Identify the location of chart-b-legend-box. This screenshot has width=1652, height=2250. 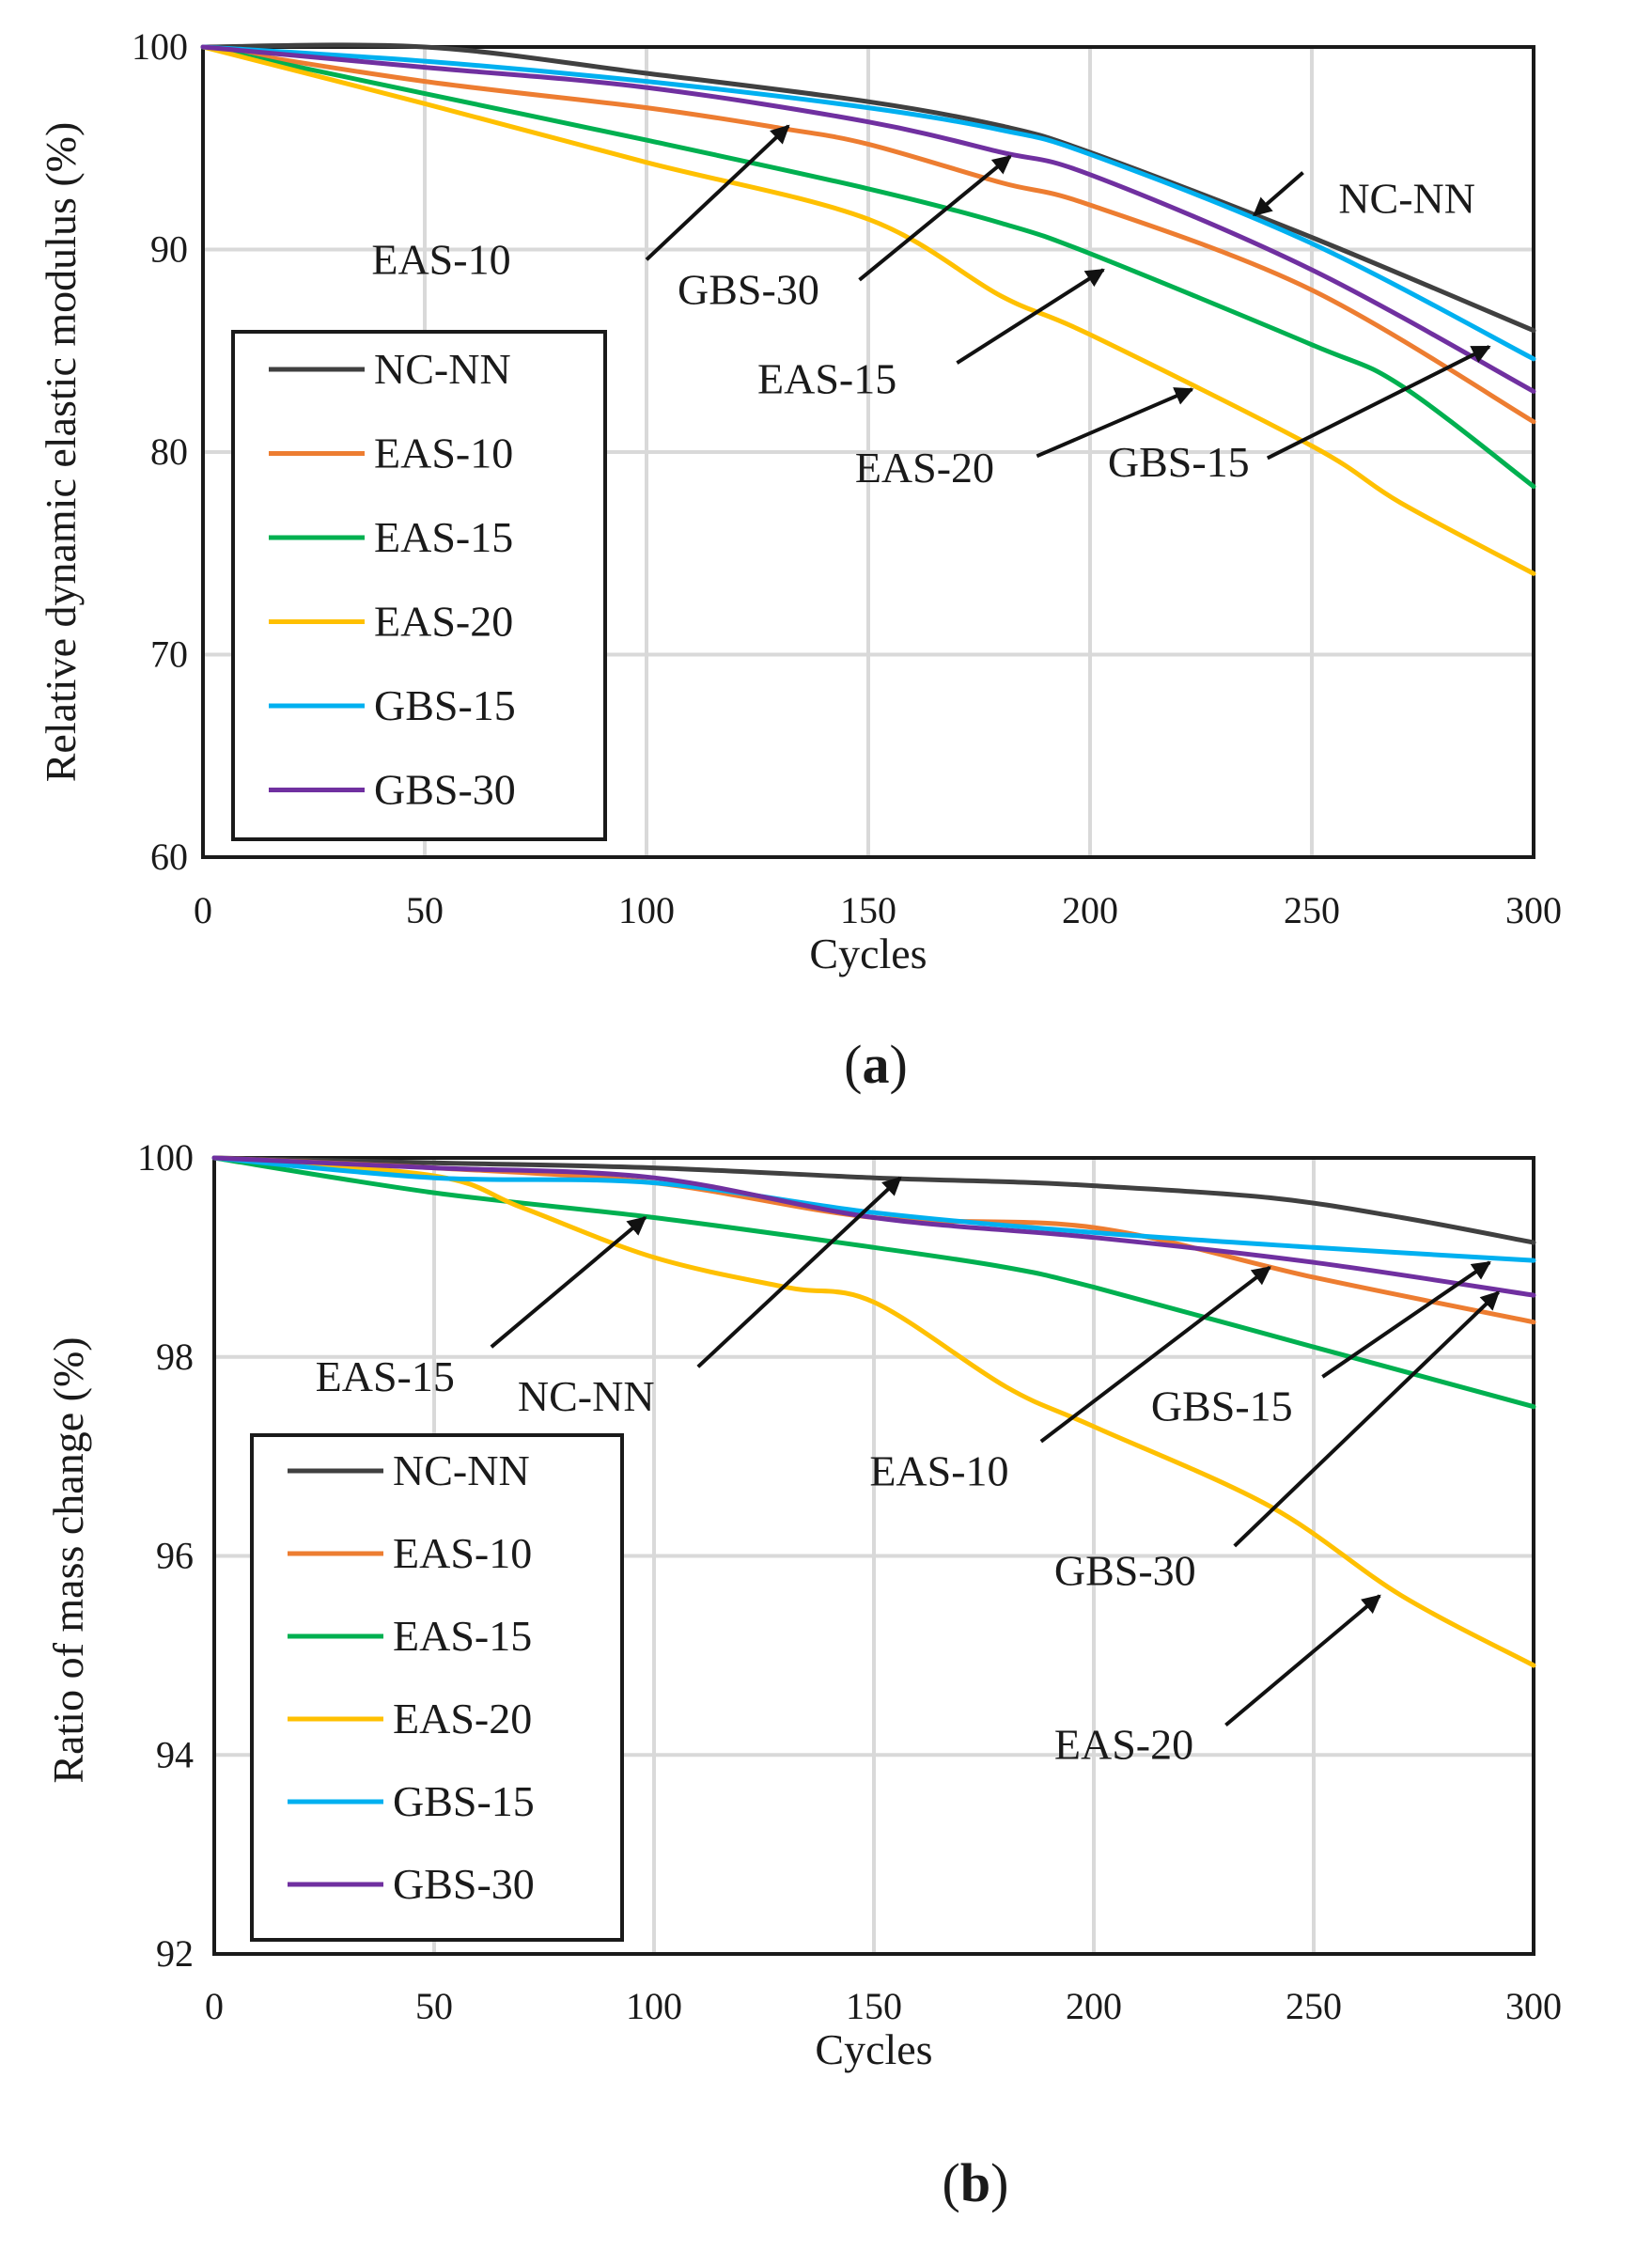
(437, 1687).